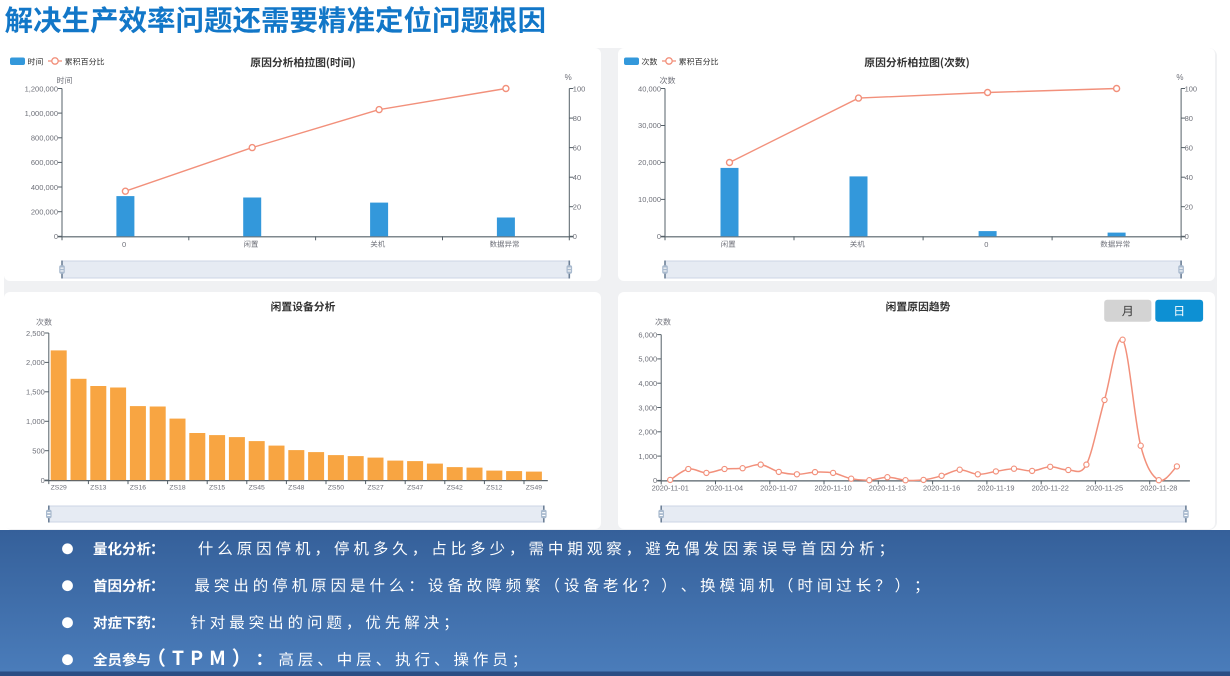 This screenshot has height=676, width=1230. Describe the element at coordinates (98, 488) in the screenshot. I see `svg-text: ZS13` at that location.